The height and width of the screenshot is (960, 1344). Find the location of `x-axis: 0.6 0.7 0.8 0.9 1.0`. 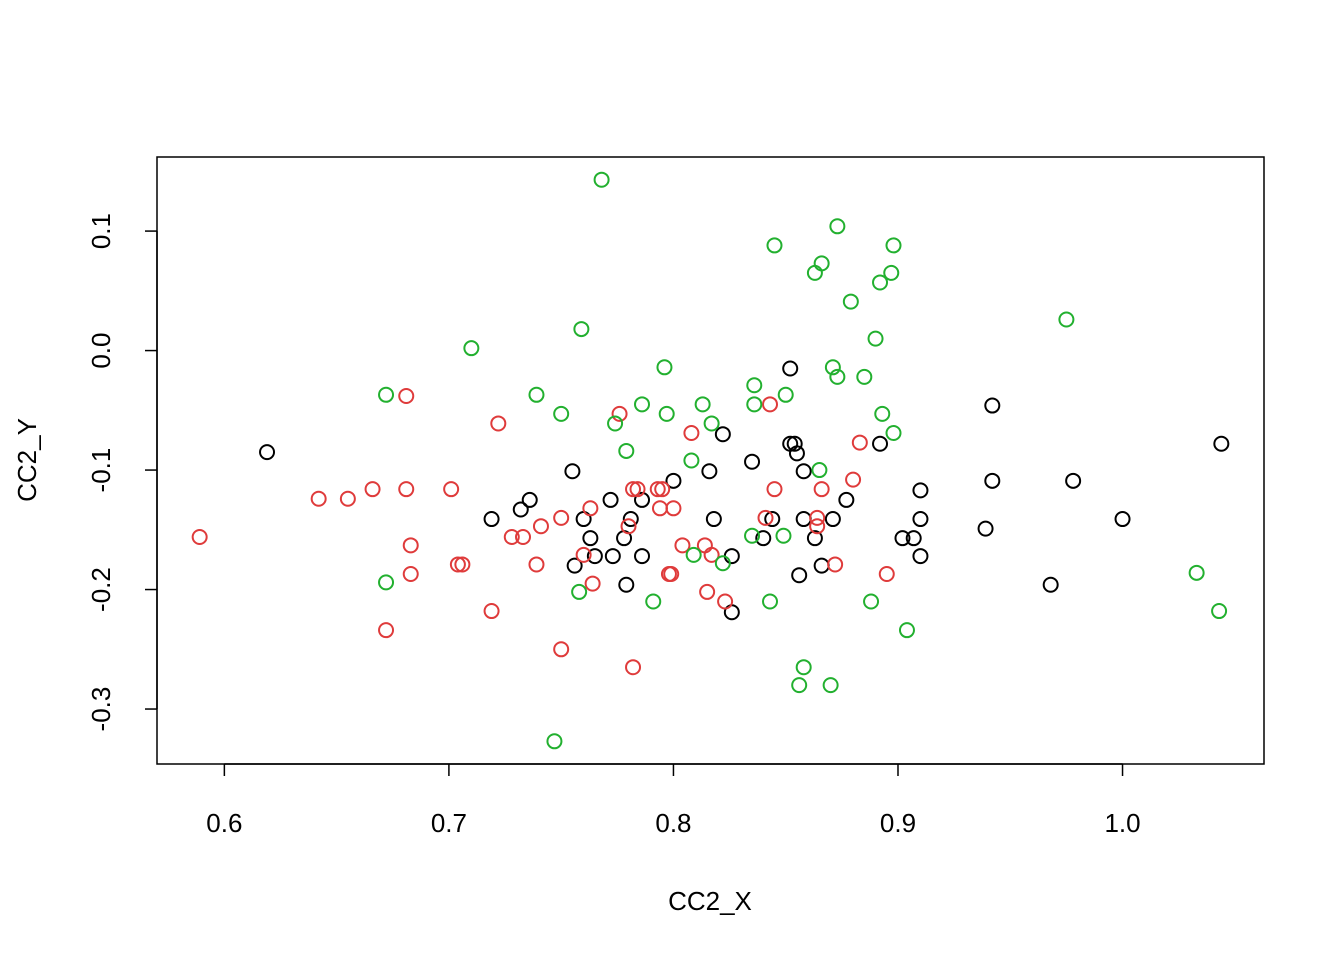

x-axis: 0.6 0.7 0.8 0.9 1.0 is located at coordinates (673, 800).